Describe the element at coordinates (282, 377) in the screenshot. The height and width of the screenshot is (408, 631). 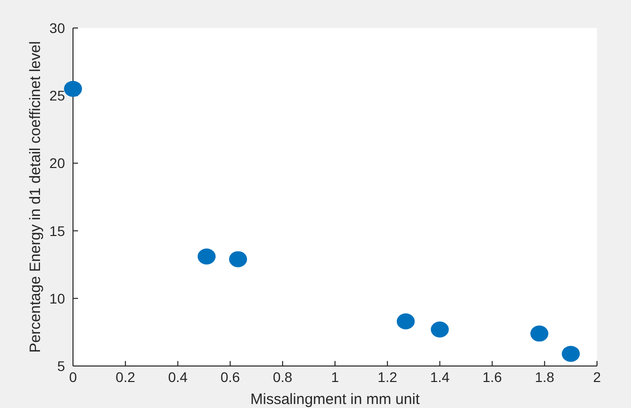
I see `x-tick-label: 0.8` at that location.